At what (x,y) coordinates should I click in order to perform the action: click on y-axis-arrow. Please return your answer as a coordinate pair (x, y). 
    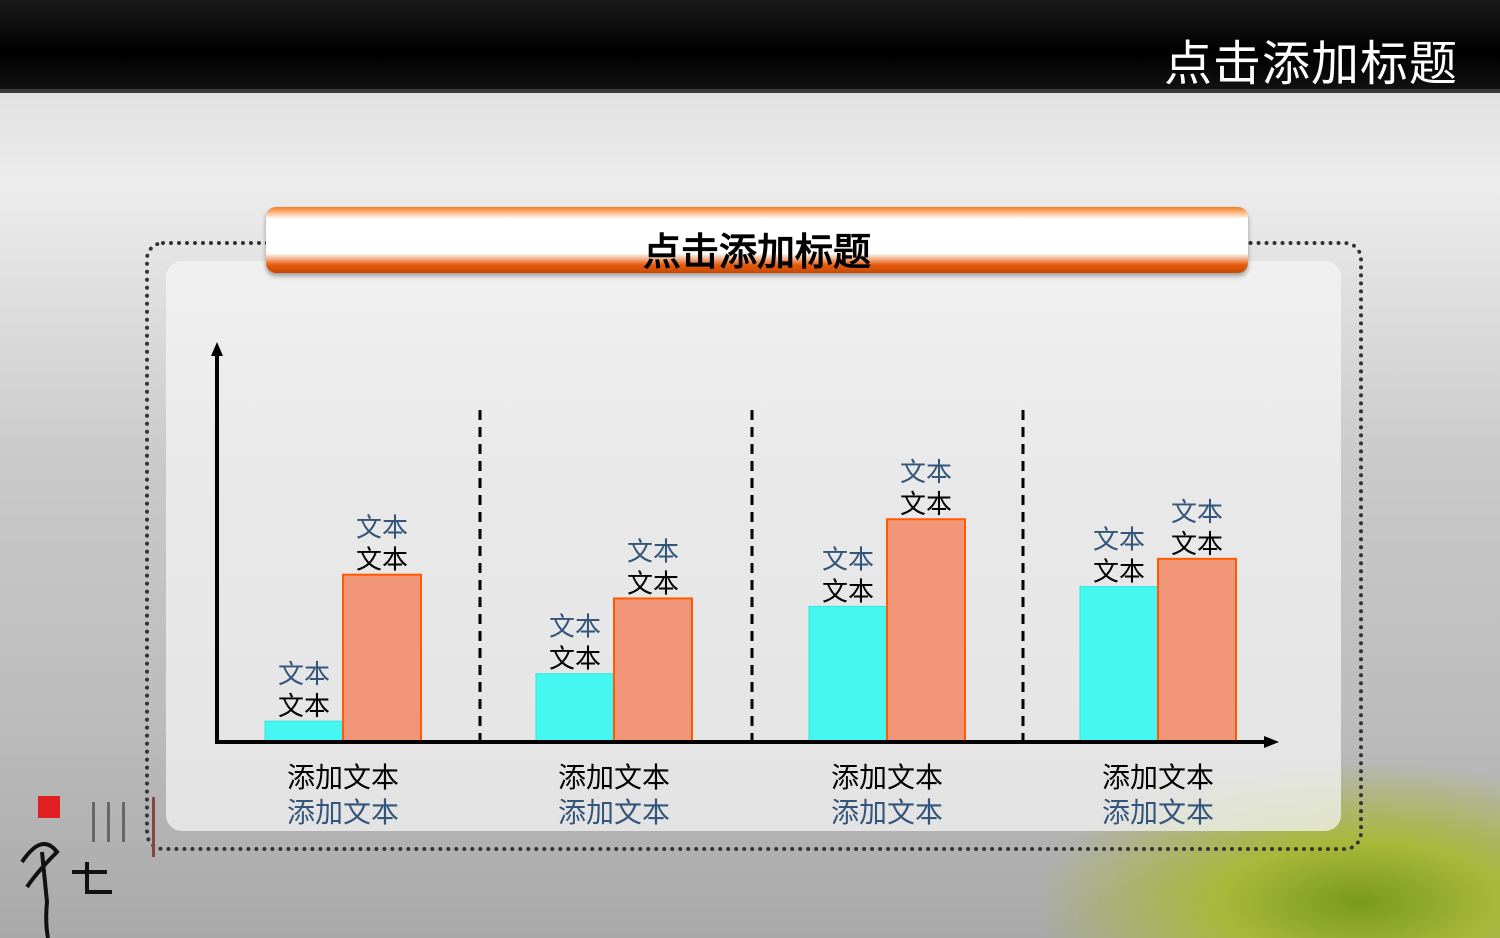
    Looking at the image, I should click on (217, 349).